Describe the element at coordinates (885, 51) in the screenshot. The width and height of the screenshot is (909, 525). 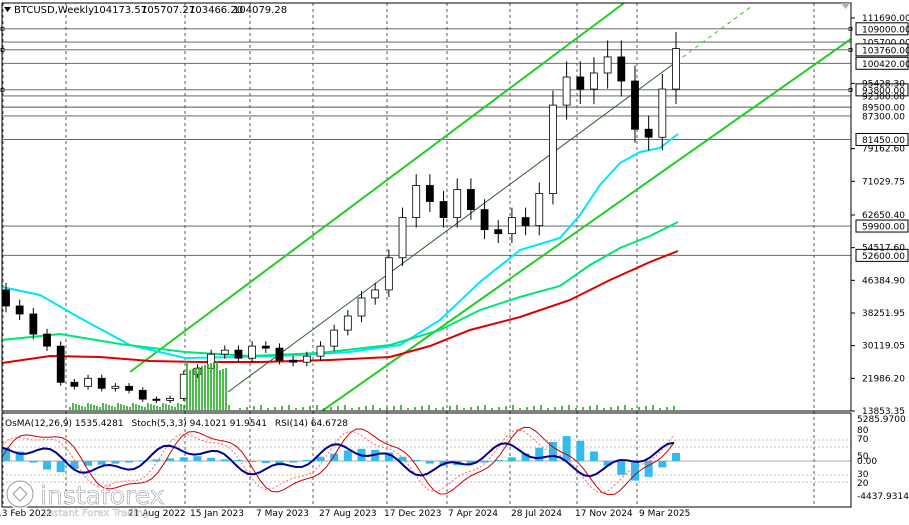
I see `level-label: 103760.00` at that location.